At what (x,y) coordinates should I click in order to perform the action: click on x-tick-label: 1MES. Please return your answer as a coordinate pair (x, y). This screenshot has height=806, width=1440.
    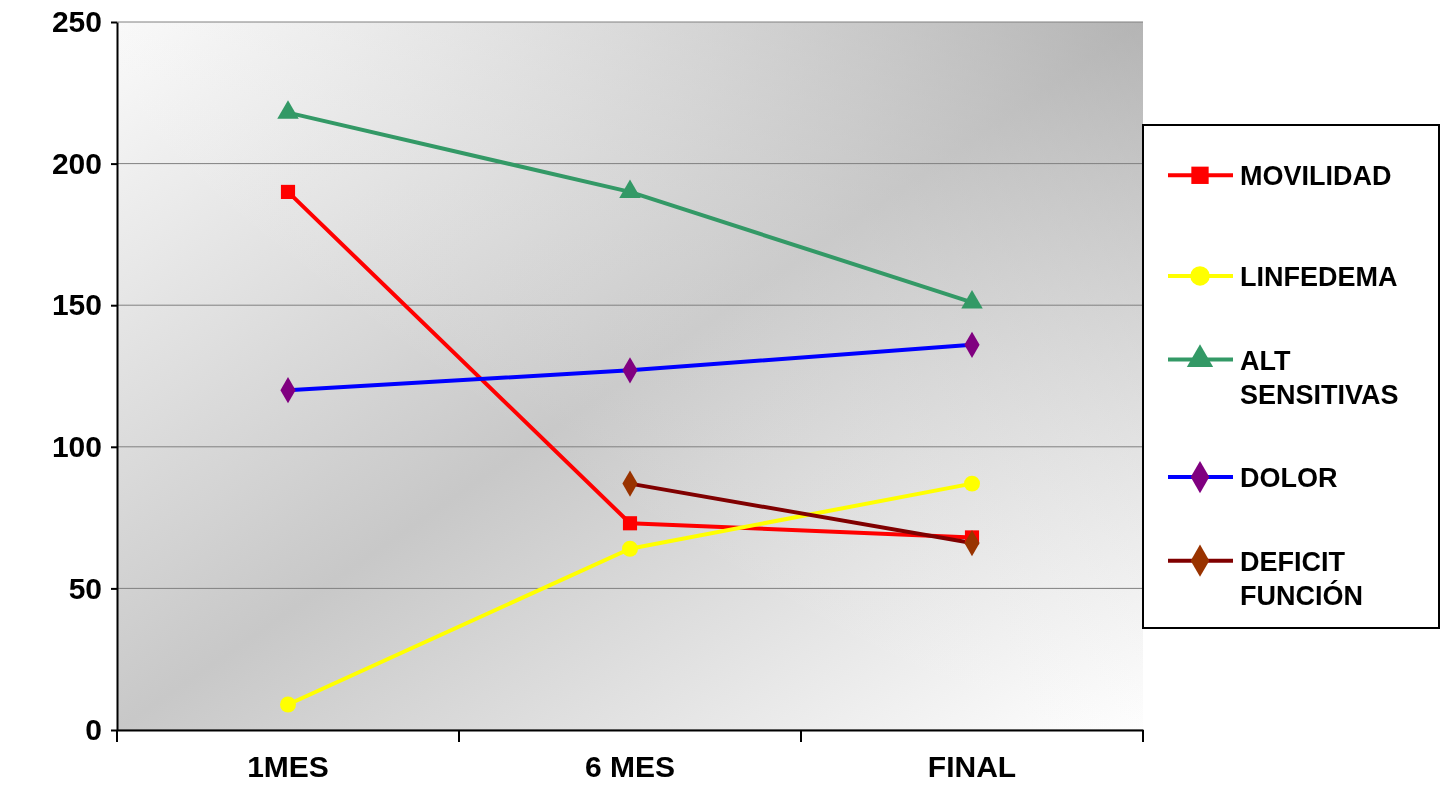
    Looking at the image, I should click on (288, 766).